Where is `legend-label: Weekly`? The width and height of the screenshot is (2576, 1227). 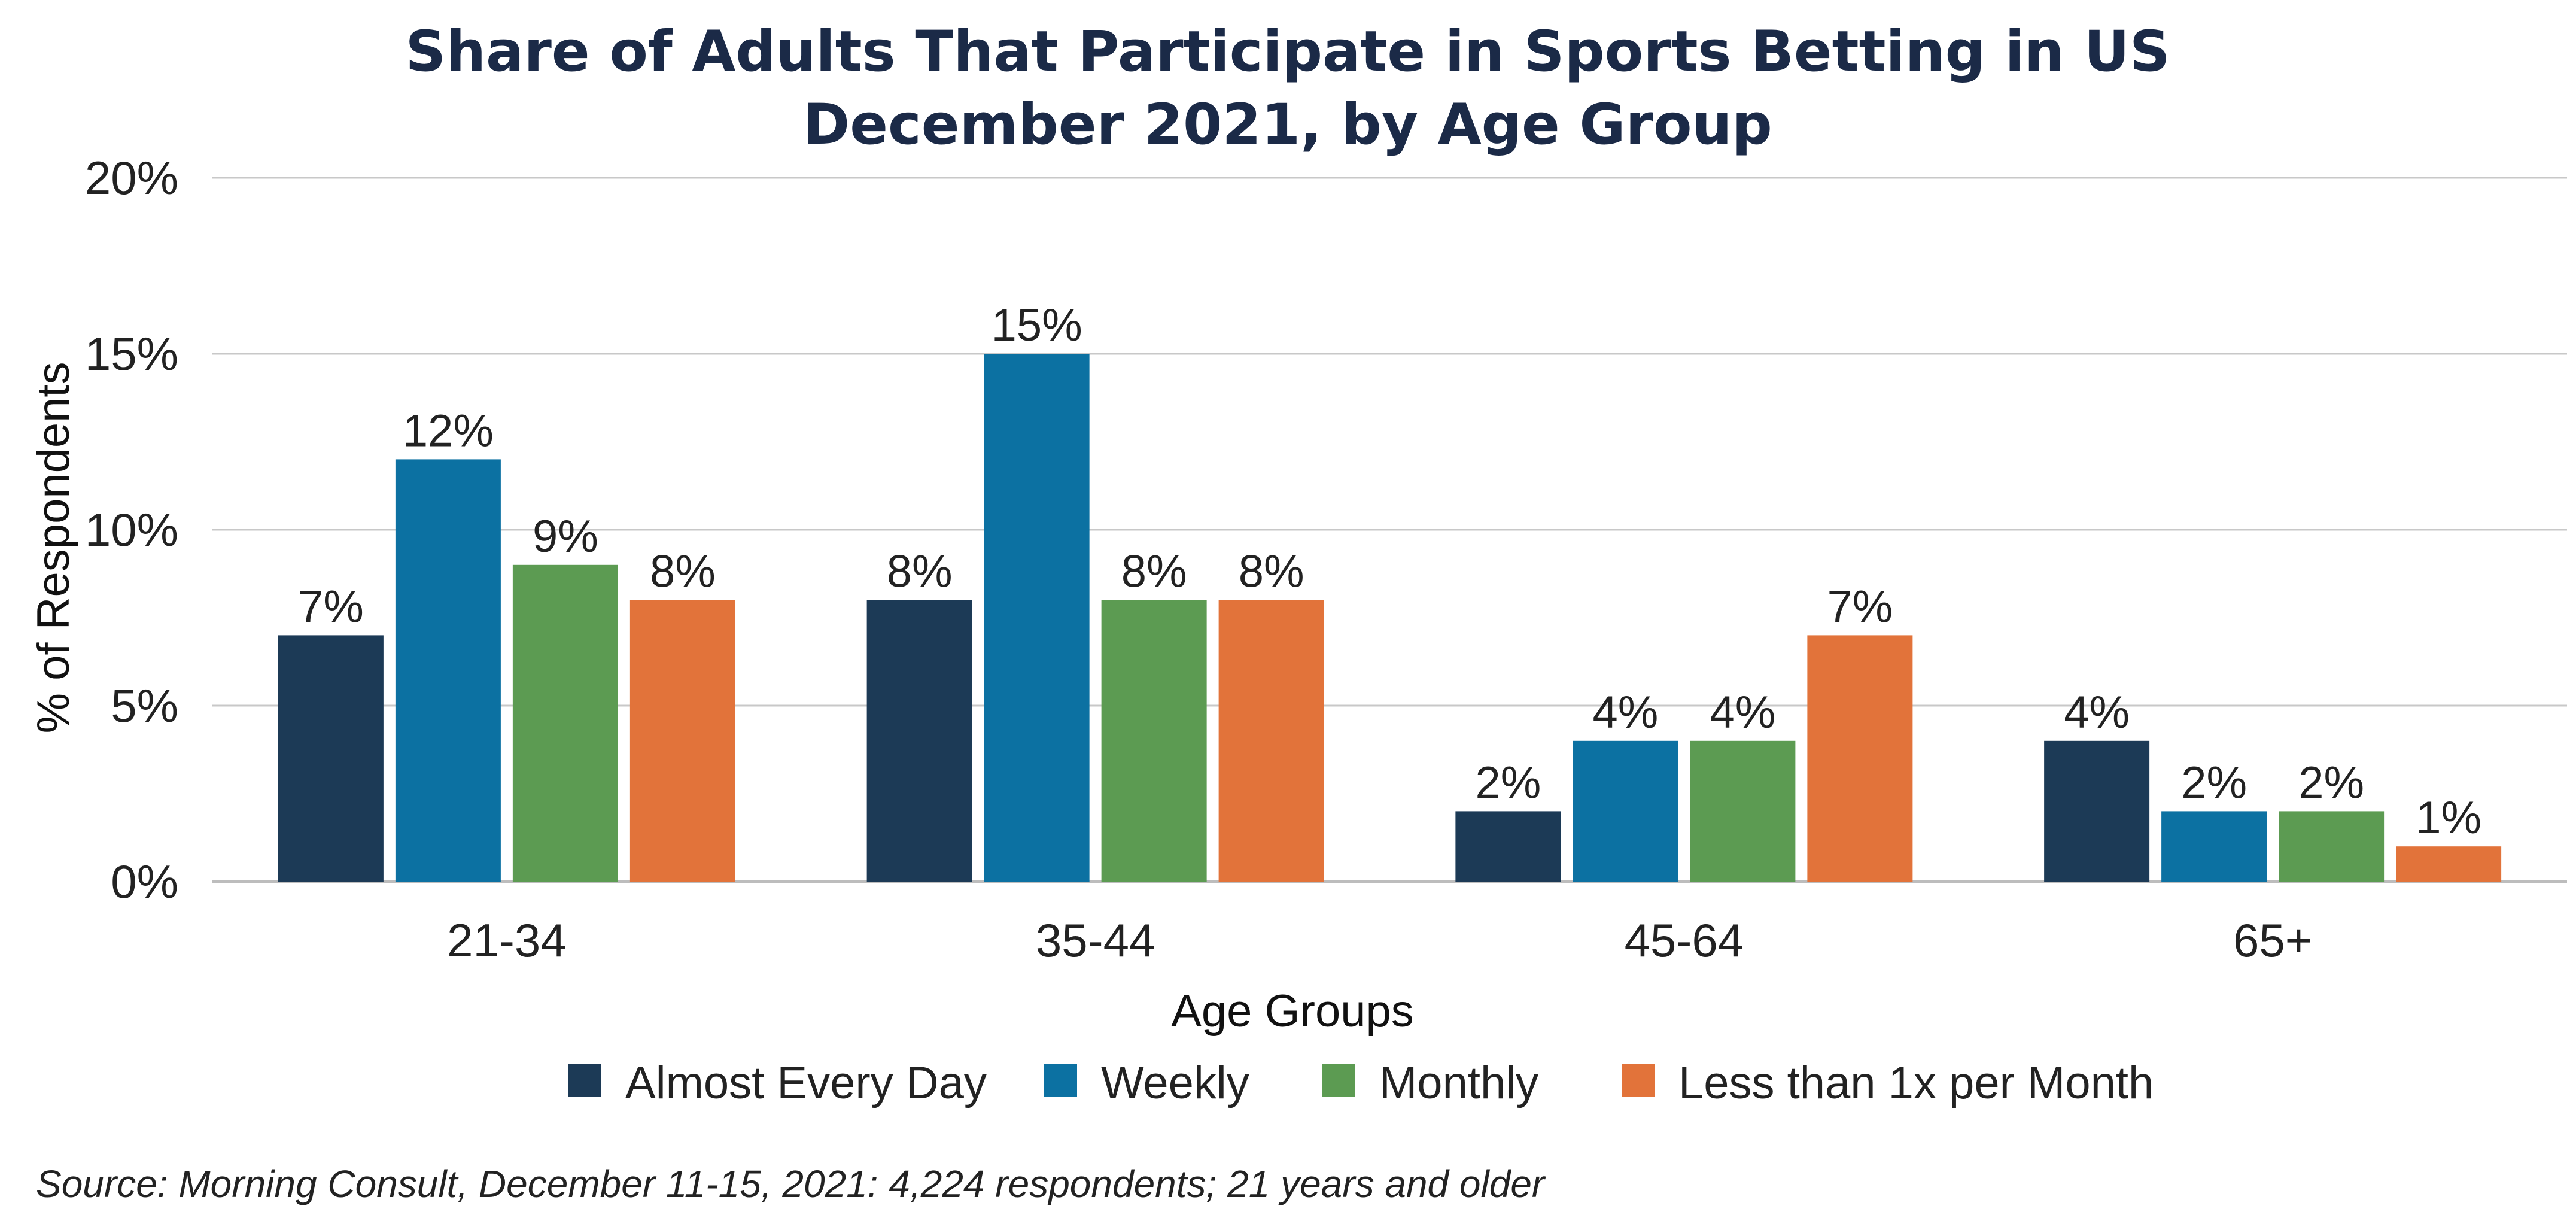 legend-label: Weekly is located at coordinates (1175, 1083).